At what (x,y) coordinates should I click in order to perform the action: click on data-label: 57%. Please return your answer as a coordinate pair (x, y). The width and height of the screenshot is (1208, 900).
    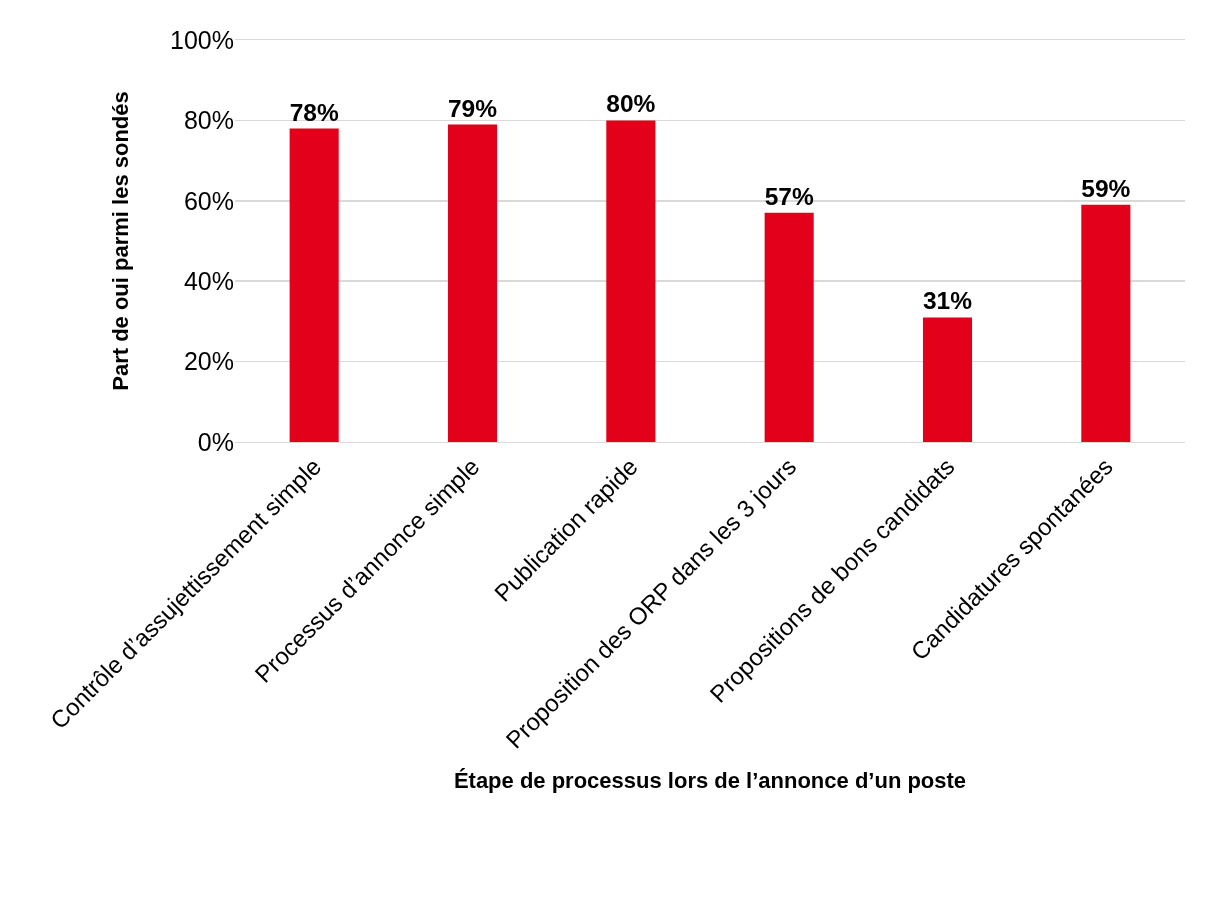
    Looking at the image, I should click on (789, 196).